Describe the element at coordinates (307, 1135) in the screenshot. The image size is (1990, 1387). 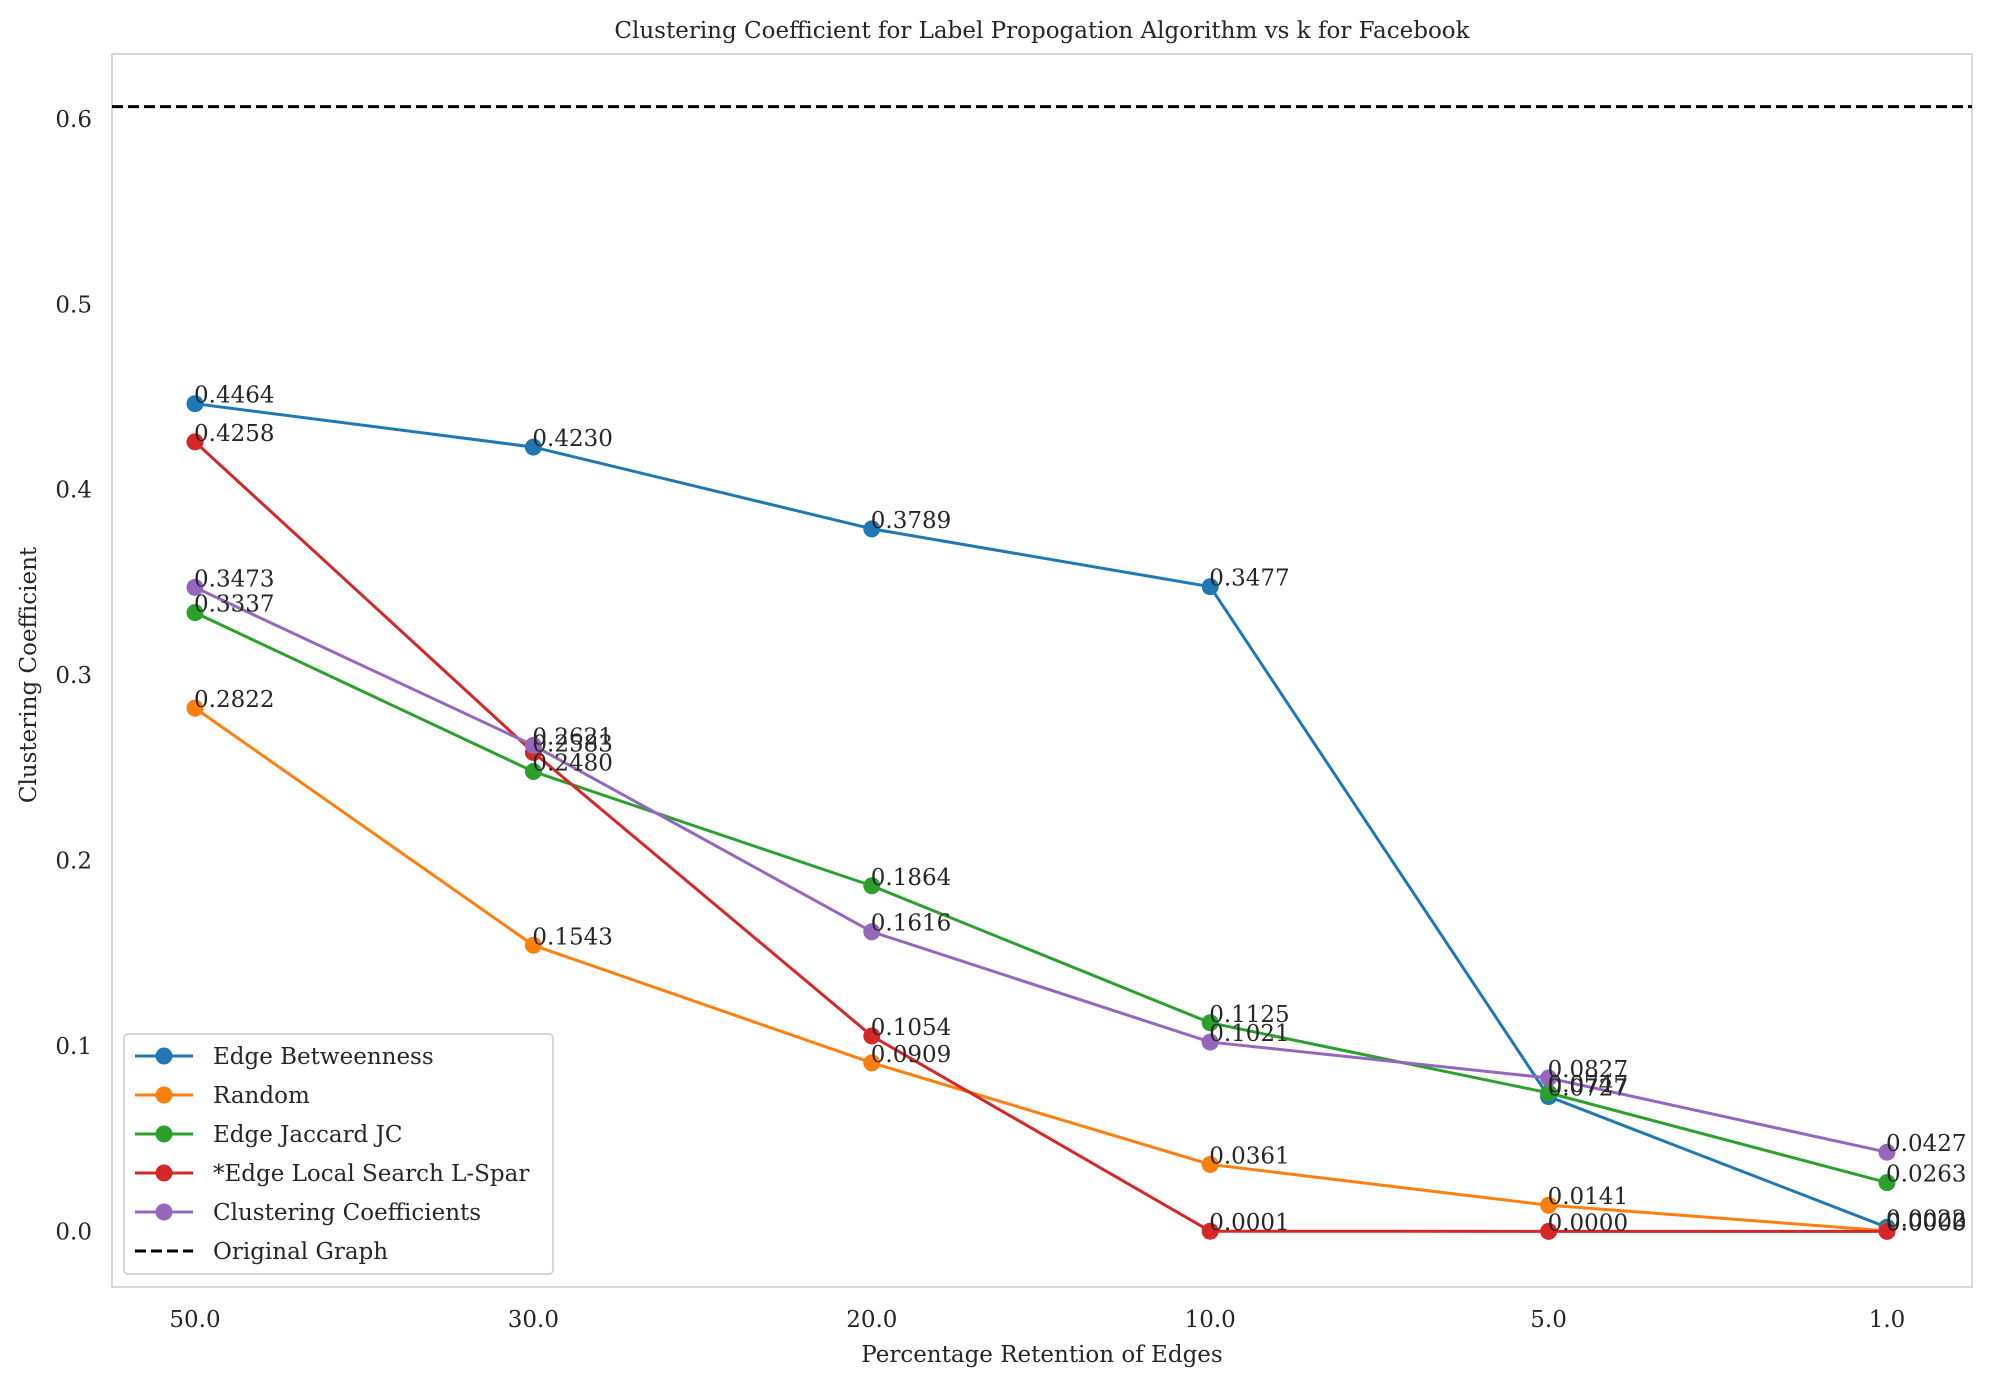
I see `legend-label: Edge Jaccard JC` at that location.